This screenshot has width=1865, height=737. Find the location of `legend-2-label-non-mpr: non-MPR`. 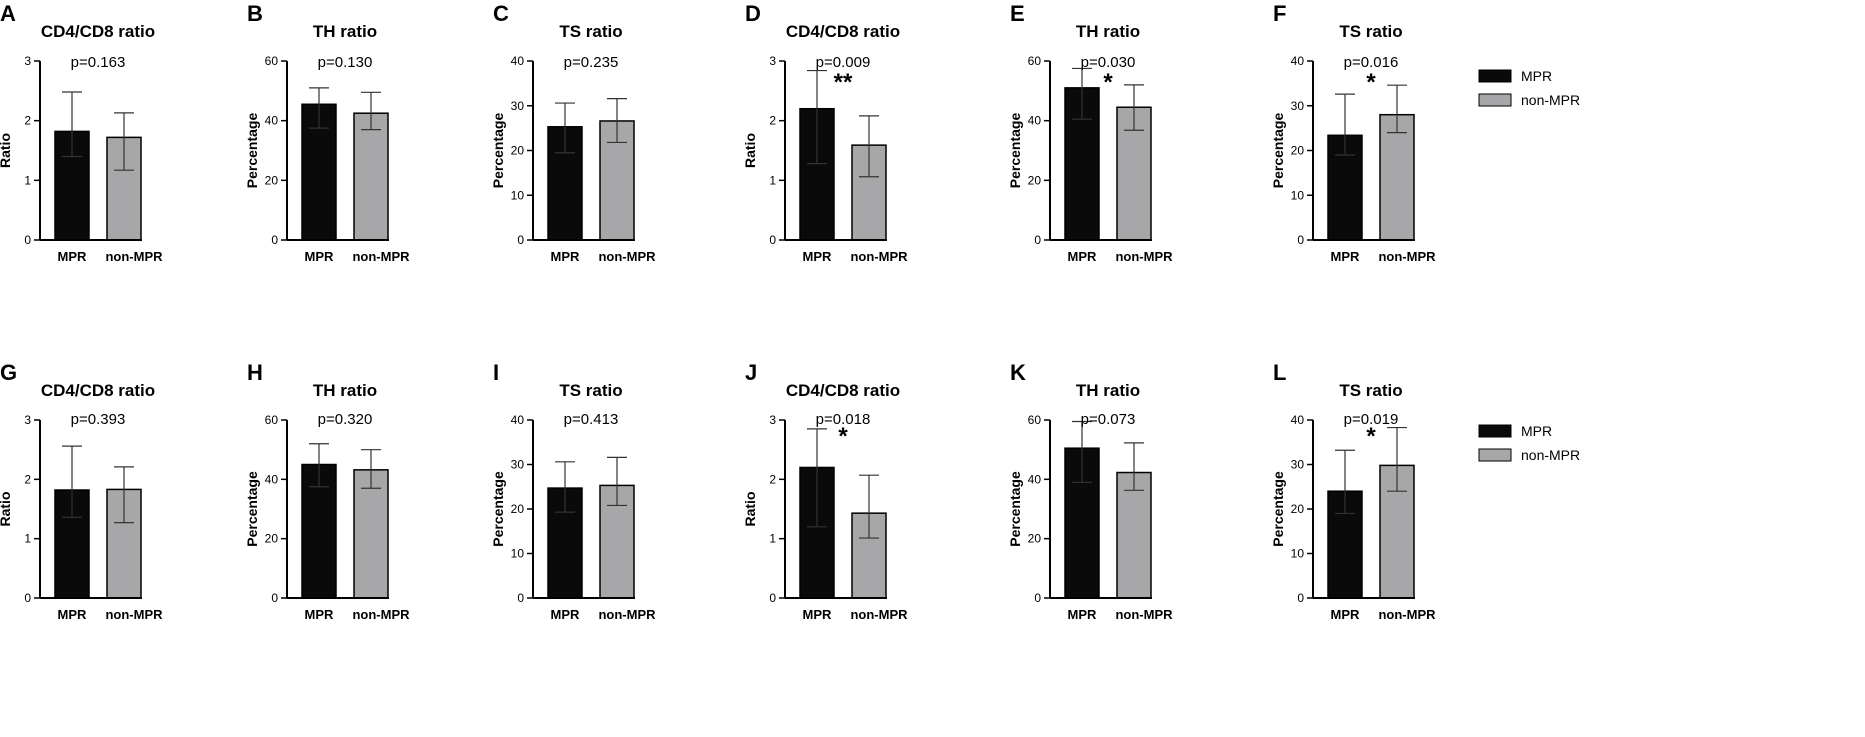

legend-2-label-non-mpr: non-MPR is located at coordinates (1550, 455).